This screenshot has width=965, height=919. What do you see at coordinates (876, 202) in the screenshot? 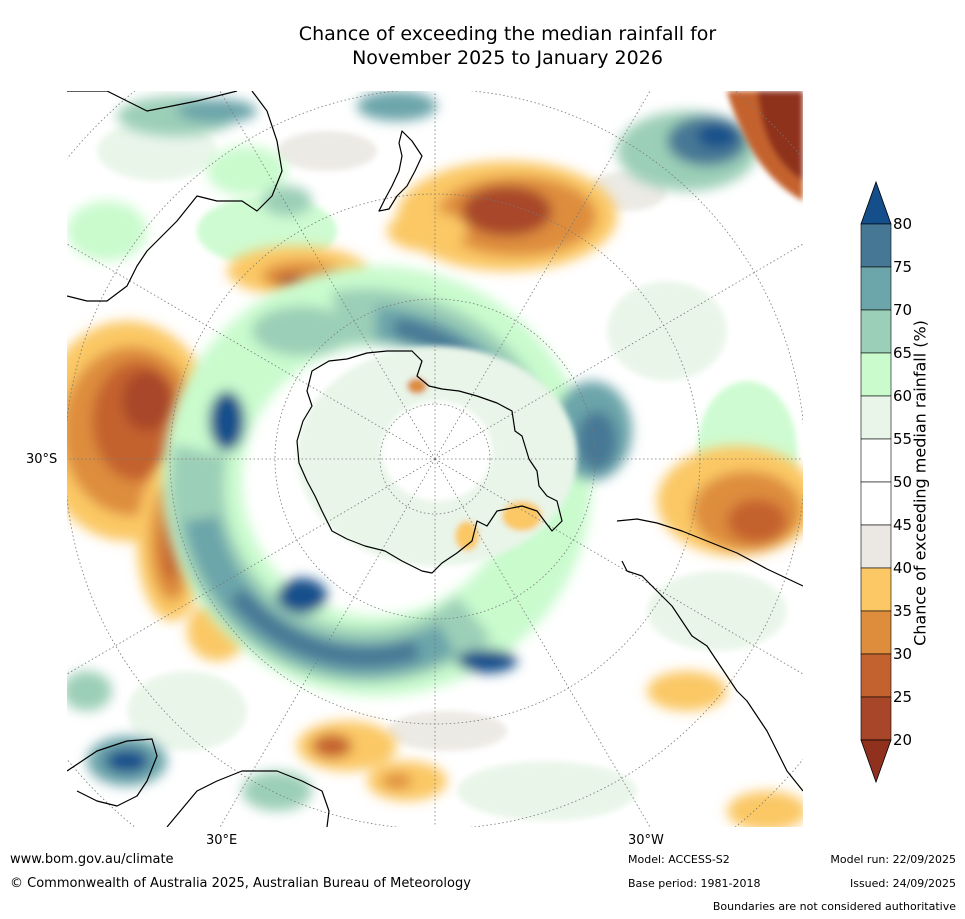
I see `colorbar-extend-top` at bounding box center [876, 202].